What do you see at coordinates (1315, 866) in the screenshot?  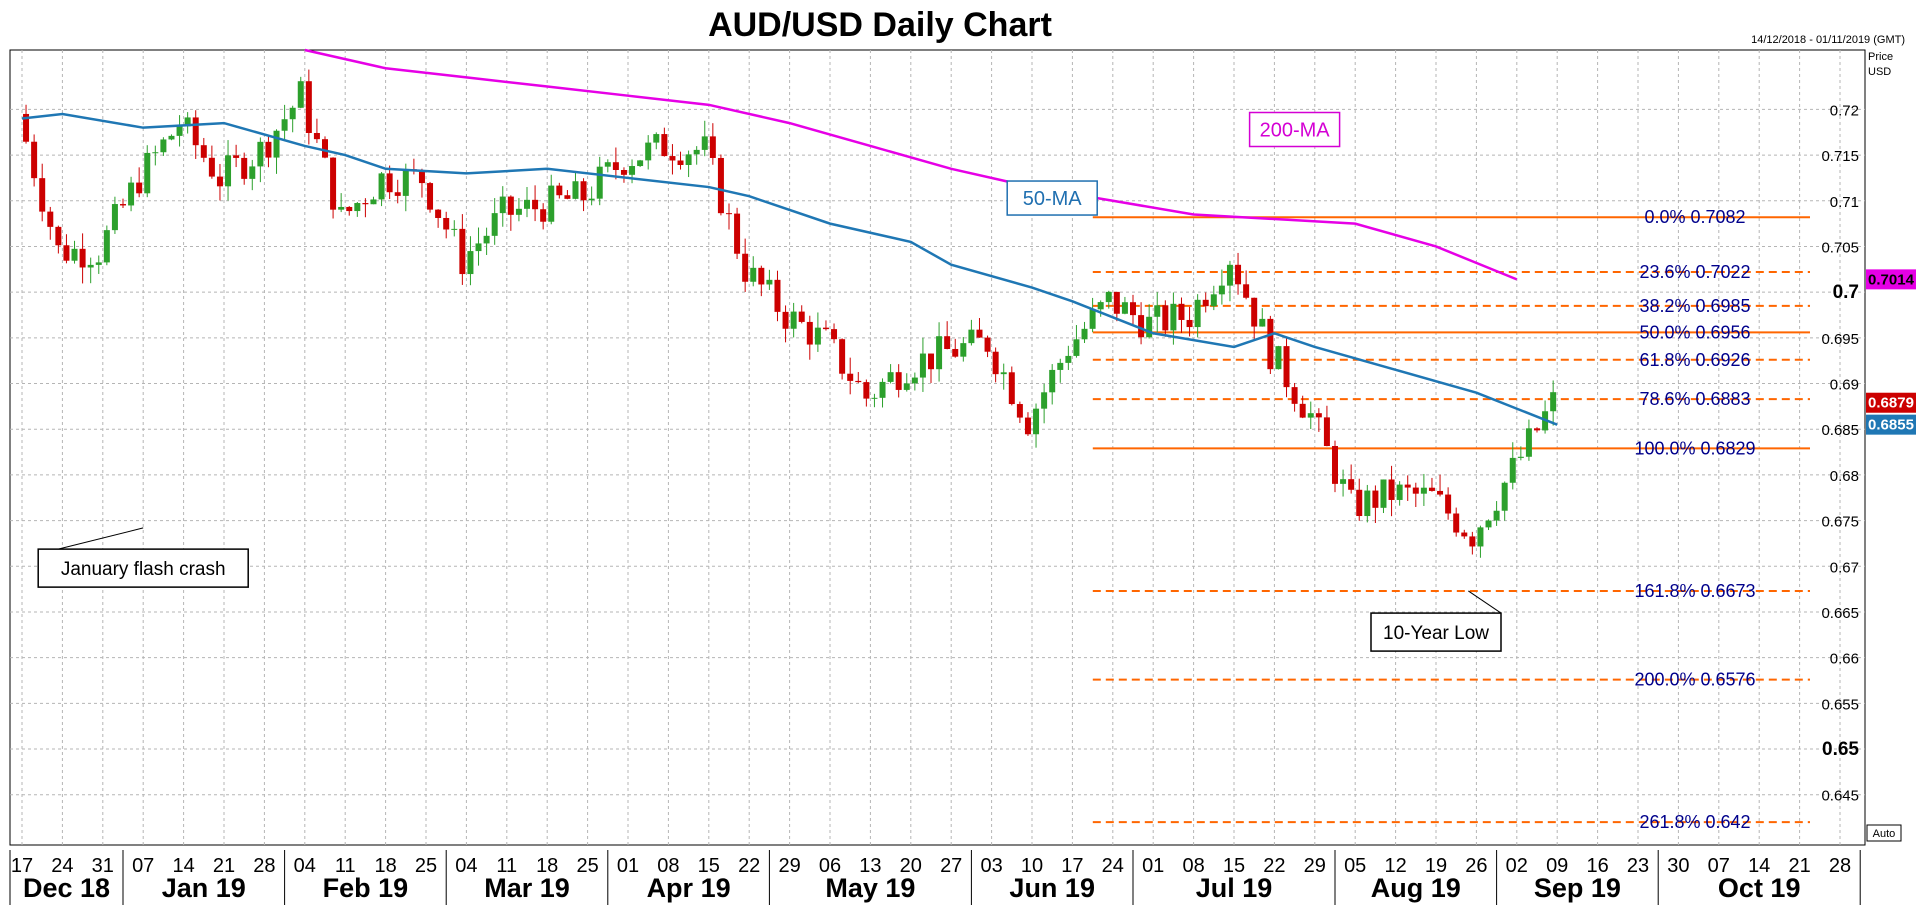 I see `x-tick-label: 29` at bounding box center [1315, 866].